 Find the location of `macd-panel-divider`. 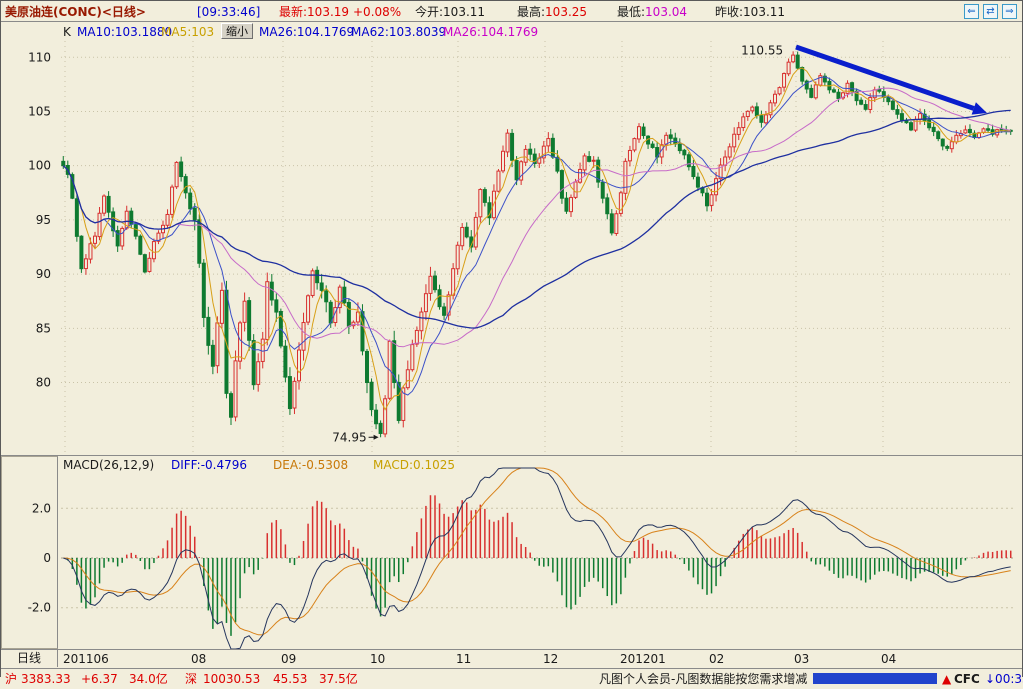

macd-panel-divider is located at coordinates (511, 455).